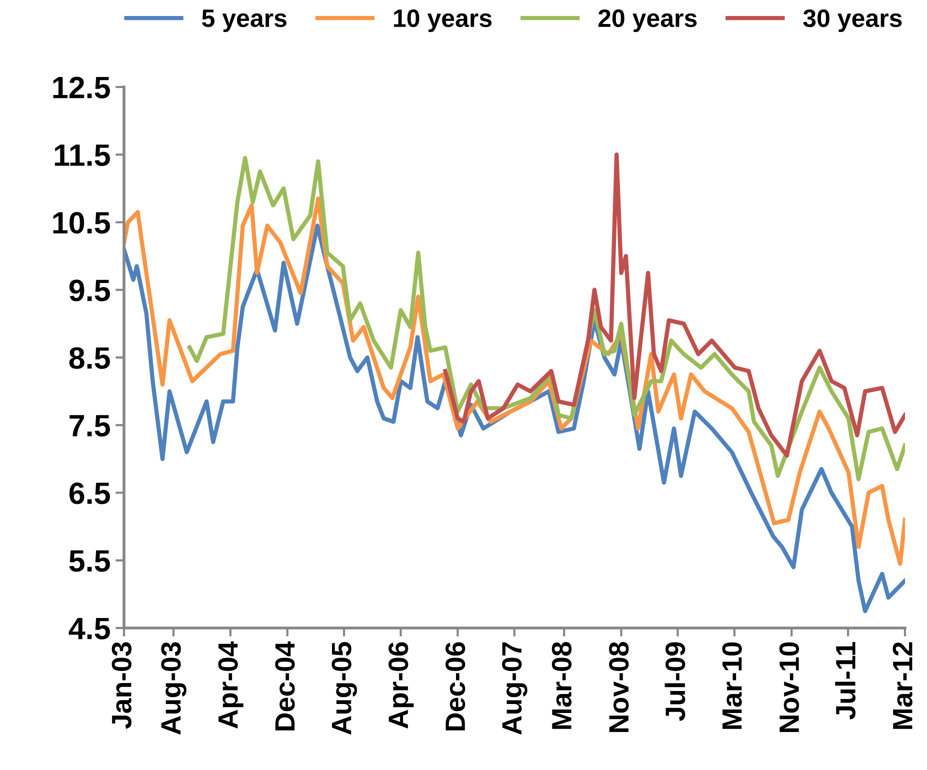  Describe the element at coordinates (675, 682) in the screenshot. I see `x-tick-label: Jul-09` at that location.